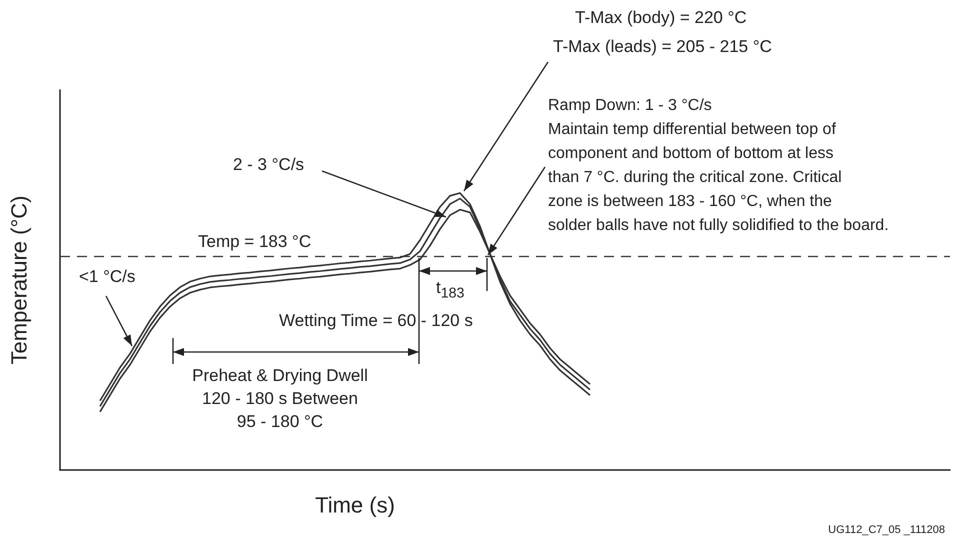  What do you see at coordinates (280, 399) in the screenshot?
I see `annotation: Preheat & Drying Dwell 120 - 180 s Between 95 - 180 °C` at bounding box center [280, 399].